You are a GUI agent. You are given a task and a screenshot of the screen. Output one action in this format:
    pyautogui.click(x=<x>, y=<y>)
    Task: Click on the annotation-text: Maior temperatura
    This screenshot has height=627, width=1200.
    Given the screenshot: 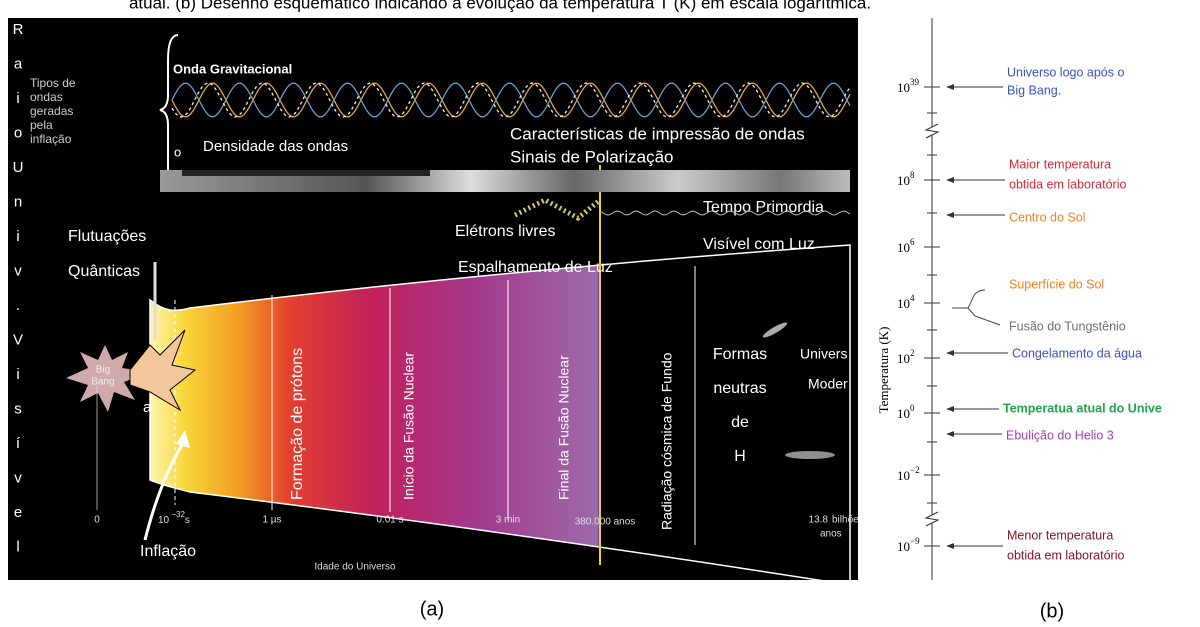 What is the action you would take?
    pyautogui.click(x=1060, y=164)
    